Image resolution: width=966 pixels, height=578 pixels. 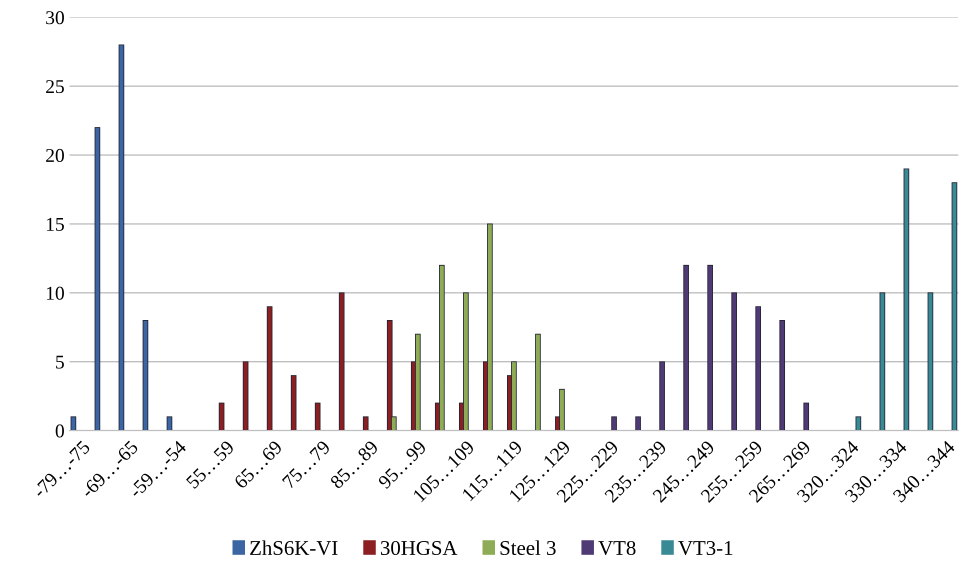 I want to click on legend-label: VT8, so click(x=617, y=548).